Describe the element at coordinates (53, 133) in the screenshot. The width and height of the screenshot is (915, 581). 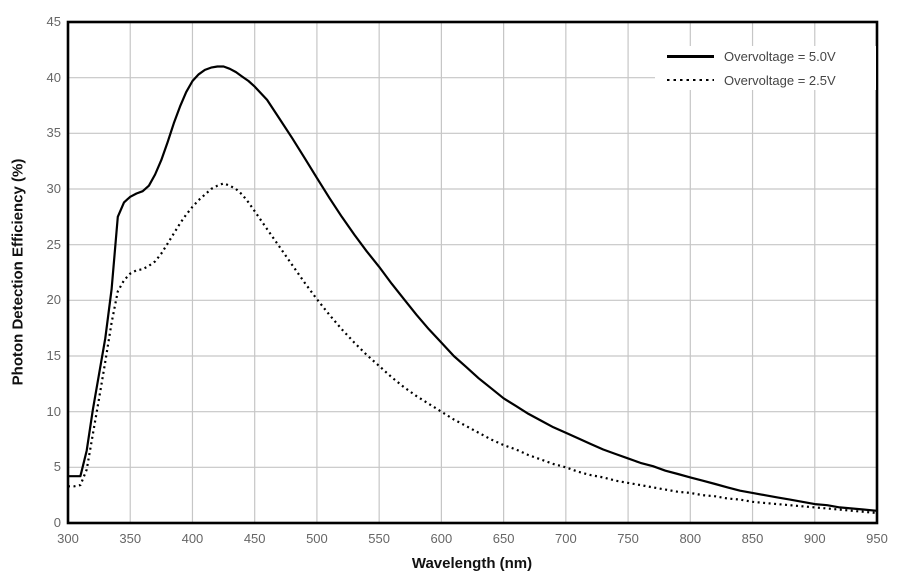
I see `y-tick-label: 35` at that location.